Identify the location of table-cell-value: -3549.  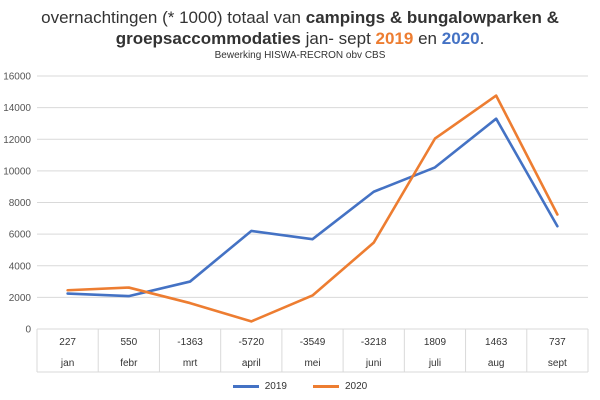
(313, 342).